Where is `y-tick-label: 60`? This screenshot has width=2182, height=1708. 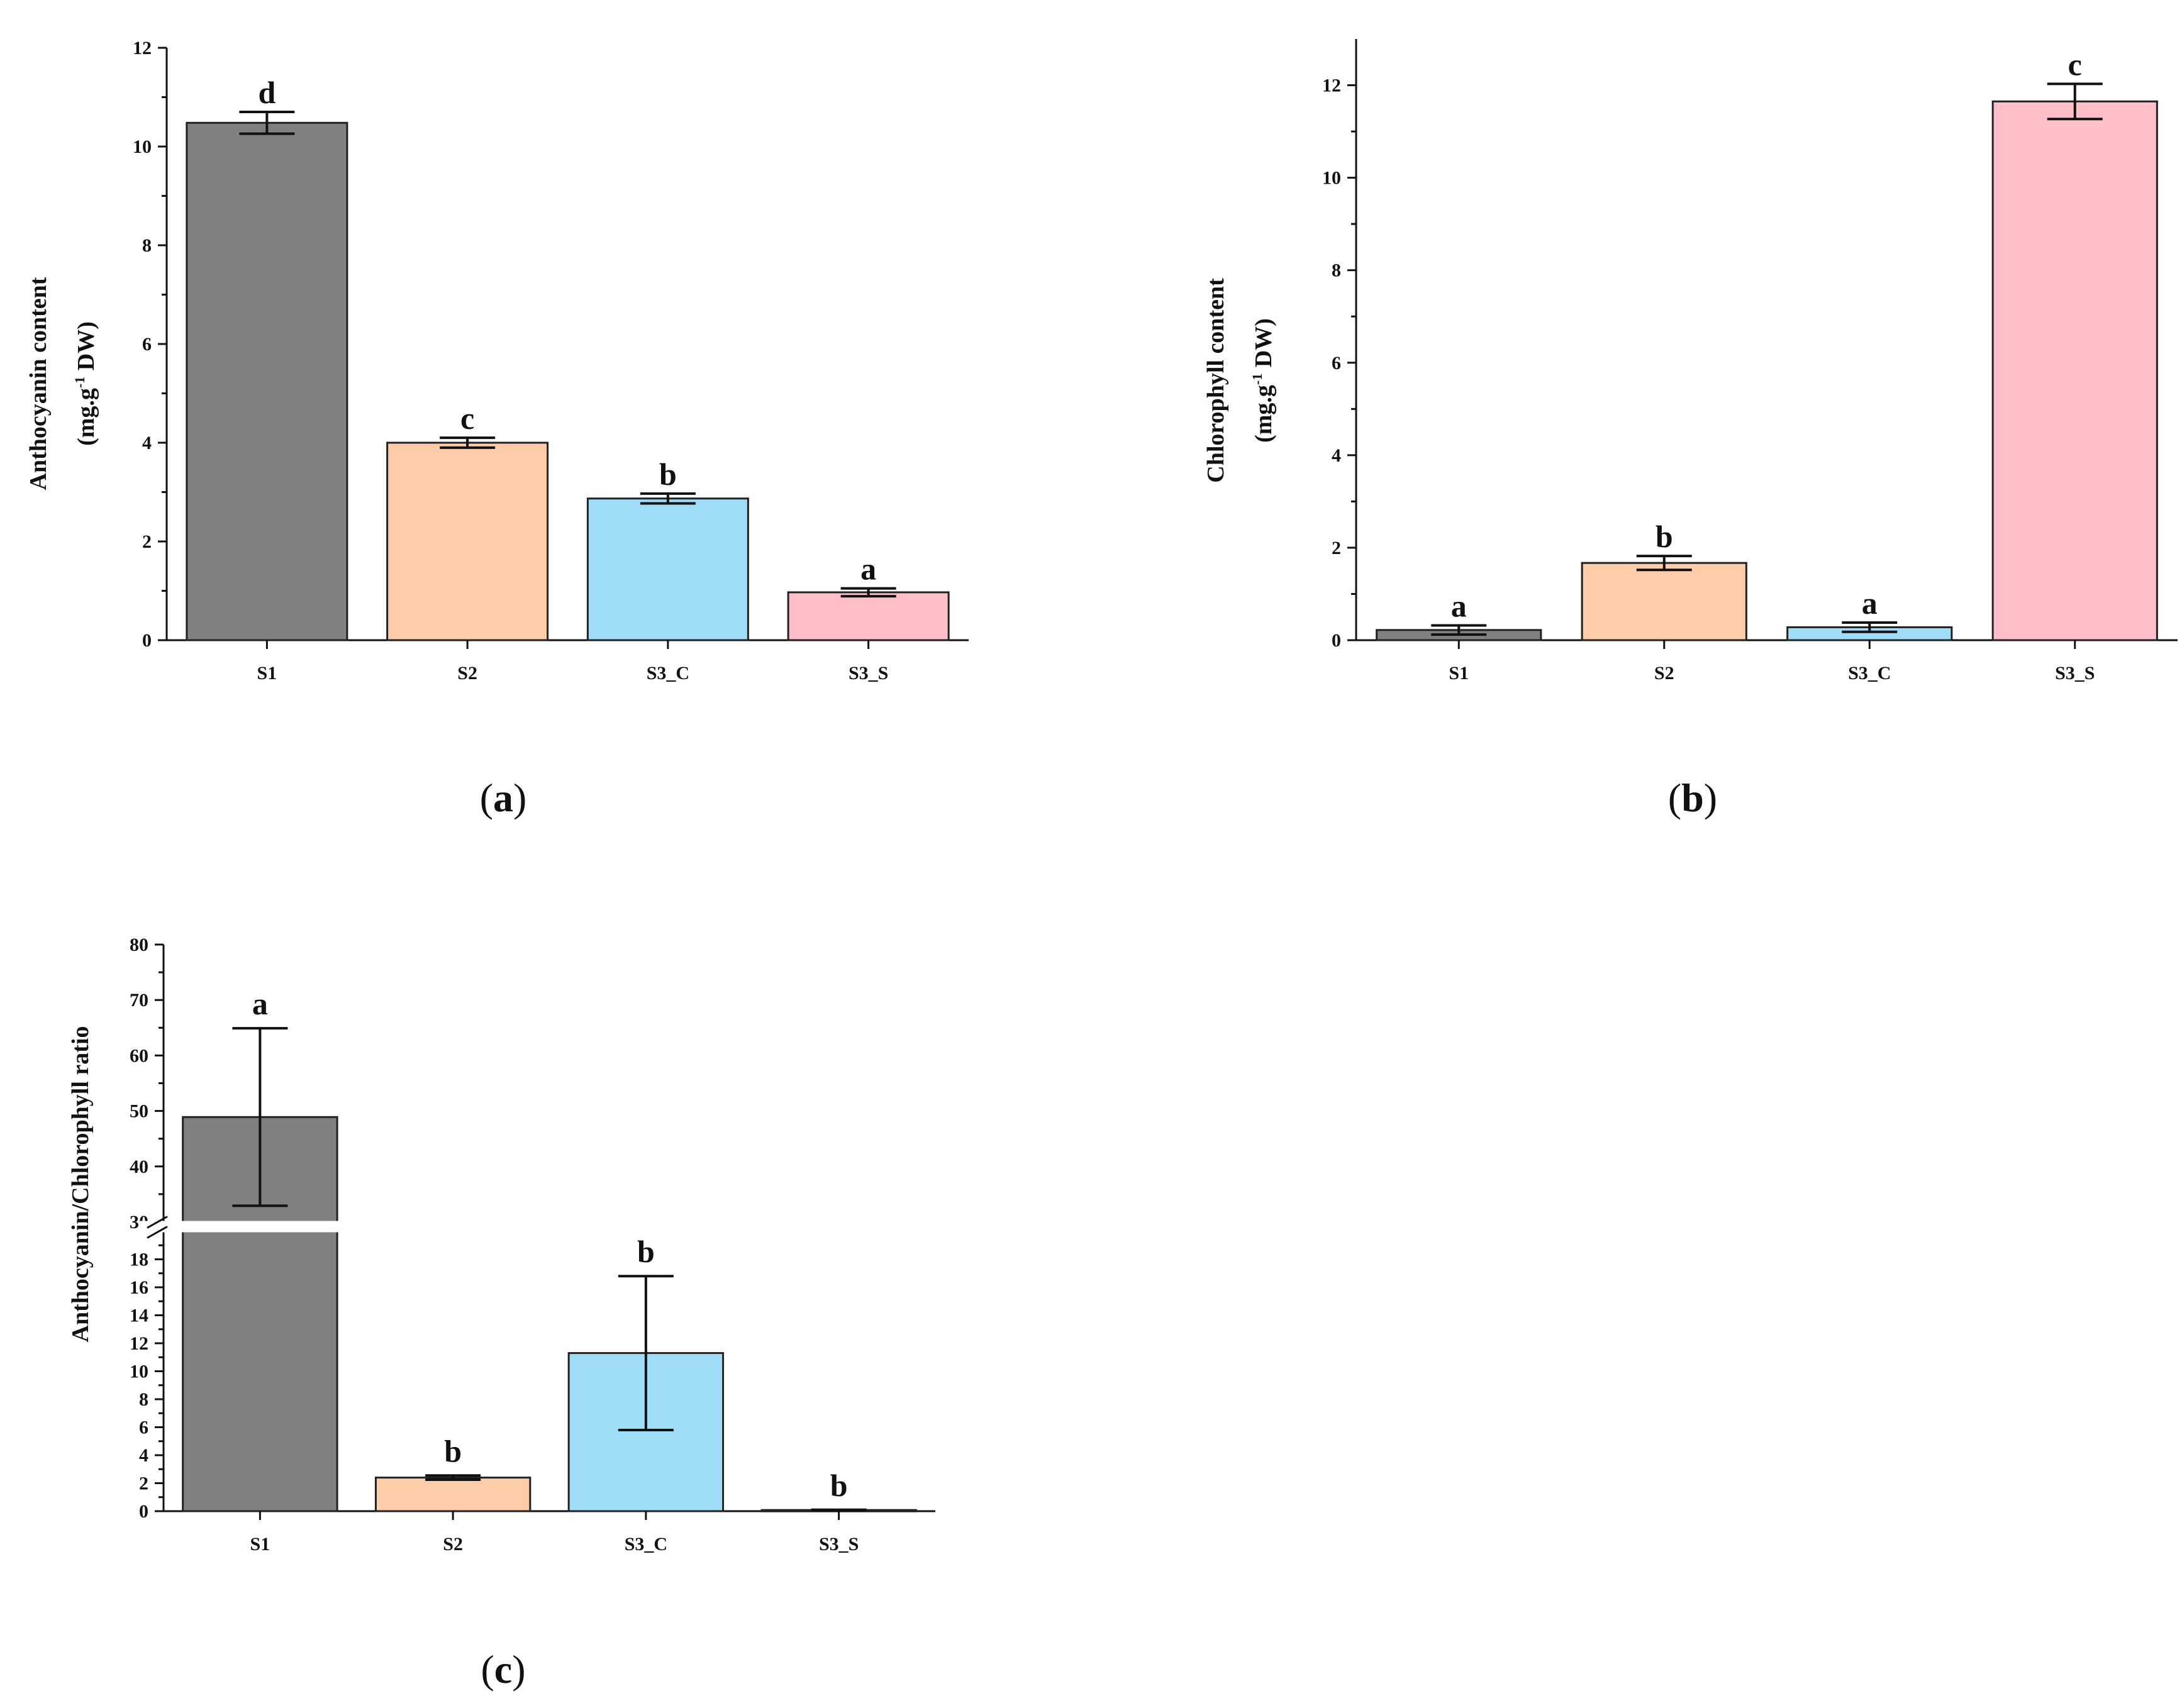 y-tick-label: 60 is located at coordinates (139, 1055).